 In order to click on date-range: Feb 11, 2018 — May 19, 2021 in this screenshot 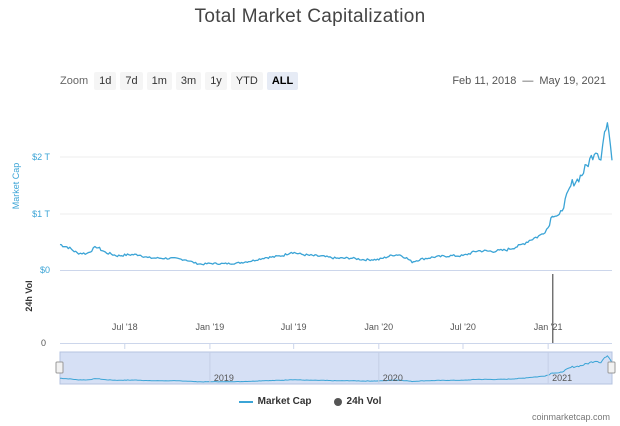, I will do `click(529, 81)`.